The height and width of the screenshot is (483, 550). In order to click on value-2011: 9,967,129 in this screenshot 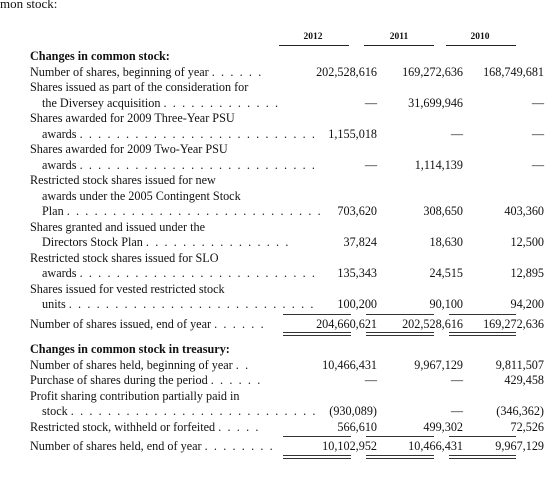, I will do `click(438, 364)`.